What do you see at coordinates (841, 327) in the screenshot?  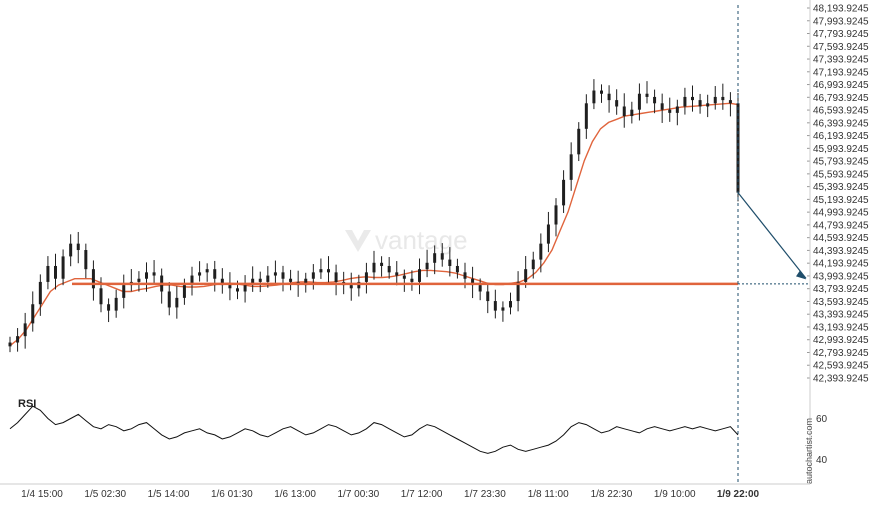 I see `price-tick-label: 43,193.9245` at bounding box center [841, 327].